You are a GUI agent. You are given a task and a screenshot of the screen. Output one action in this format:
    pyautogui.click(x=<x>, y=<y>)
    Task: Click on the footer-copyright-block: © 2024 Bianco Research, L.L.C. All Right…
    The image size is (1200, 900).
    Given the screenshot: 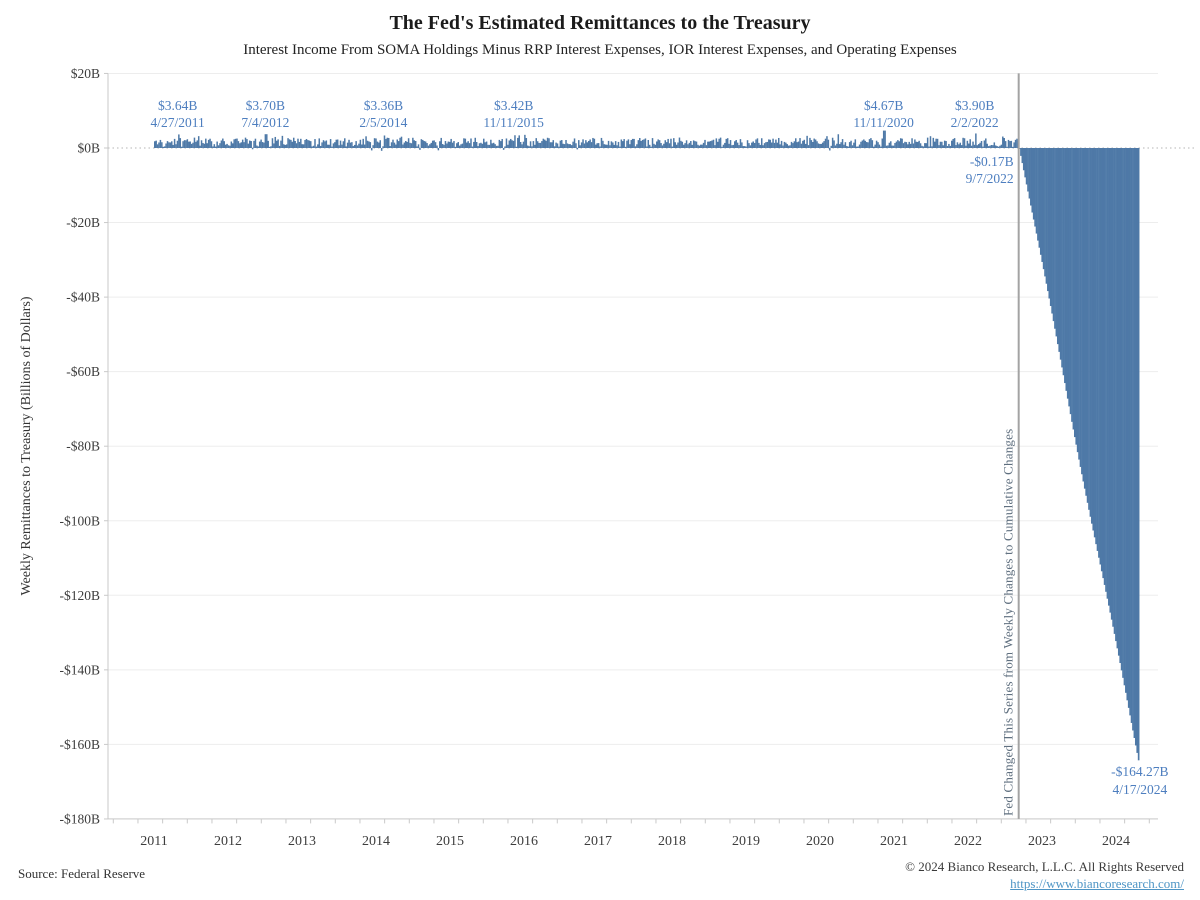 What is the action you would take?
    pyautogui.click(x=1044, y=875)
    